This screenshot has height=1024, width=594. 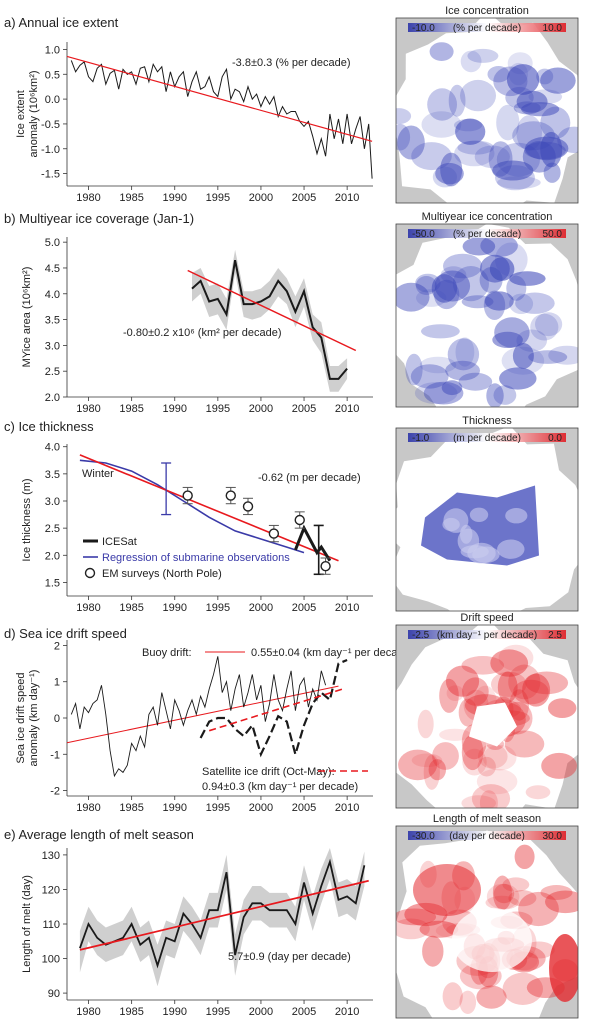 What do you see at coordinates (50, 175) in the screenshot?
I see `y-tick-label: -1.5` at bounding box center [50, 175].